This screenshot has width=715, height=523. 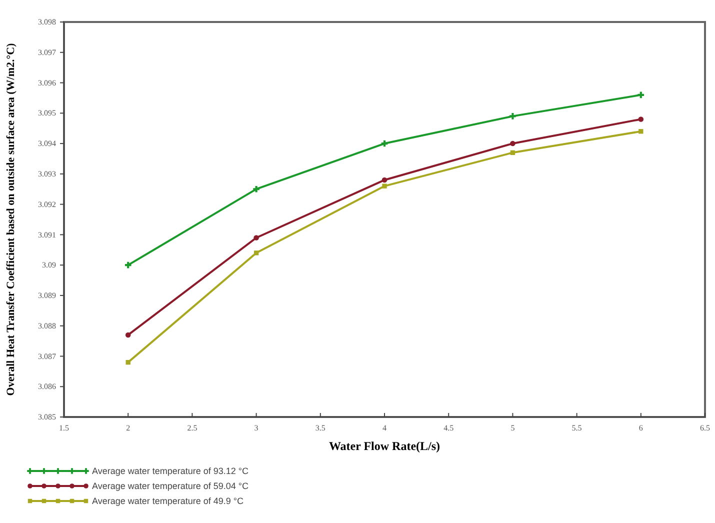 I want to click on x-tick-label: 2.5, so click(x=192, y=428).